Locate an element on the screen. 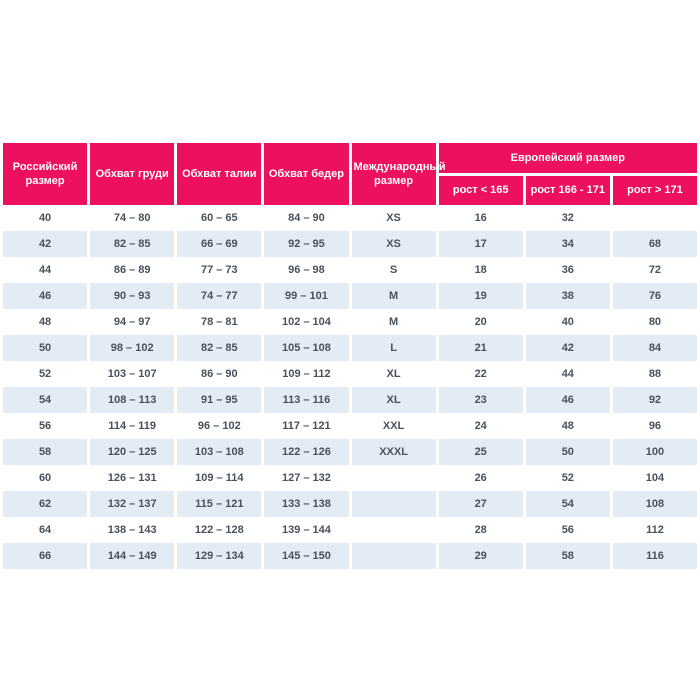  table-cell: L is located at coordinates (393, 348).